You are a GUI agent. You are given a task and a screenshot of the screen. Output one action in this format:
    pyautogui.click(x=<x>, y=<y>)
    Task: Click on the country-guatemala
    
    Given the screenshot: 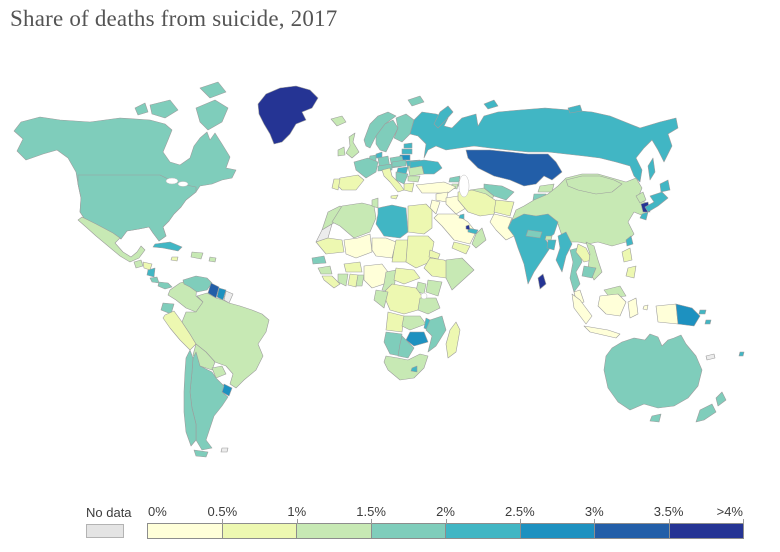 What is the action you would take?
    pyautogui.click(x=138, y=264)
    